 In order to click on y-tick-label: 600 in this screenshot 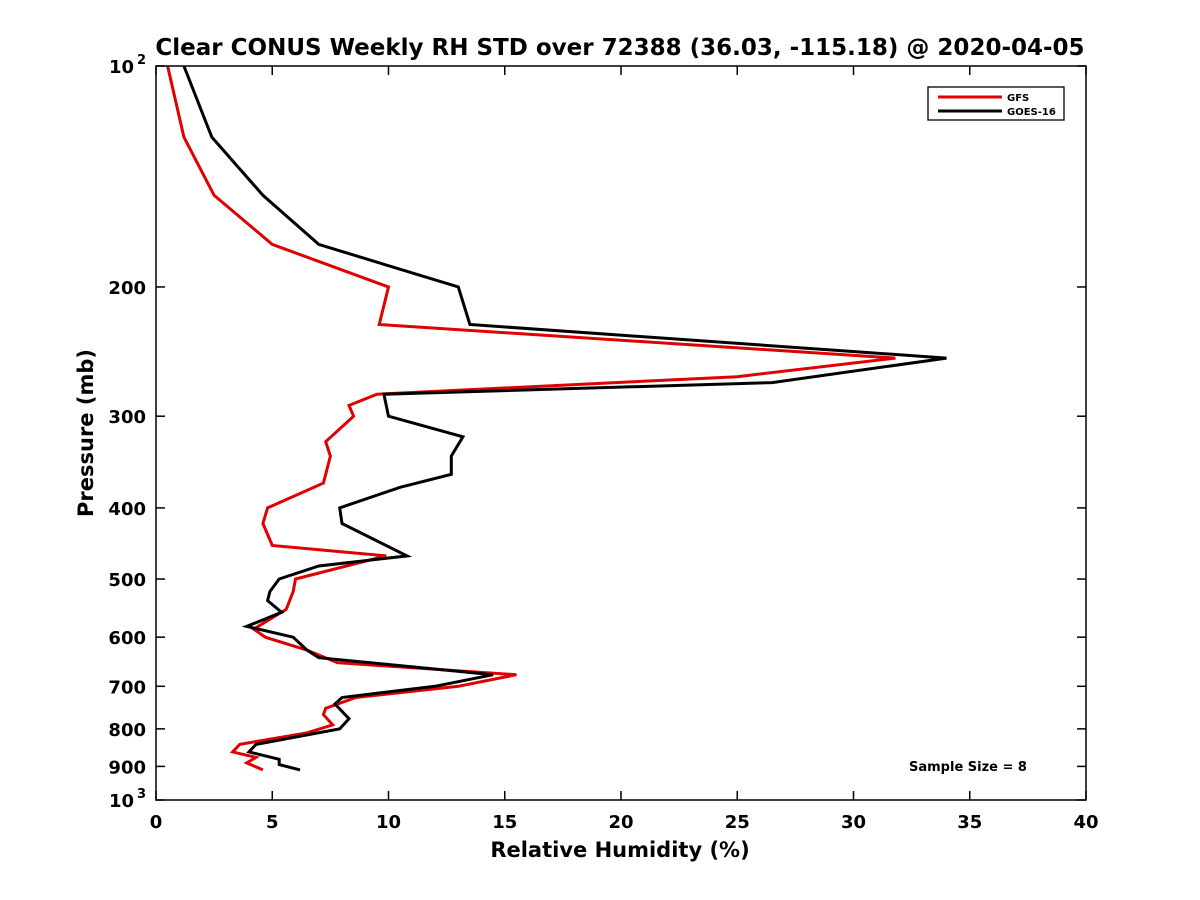, I will do `click(127, 638)`.